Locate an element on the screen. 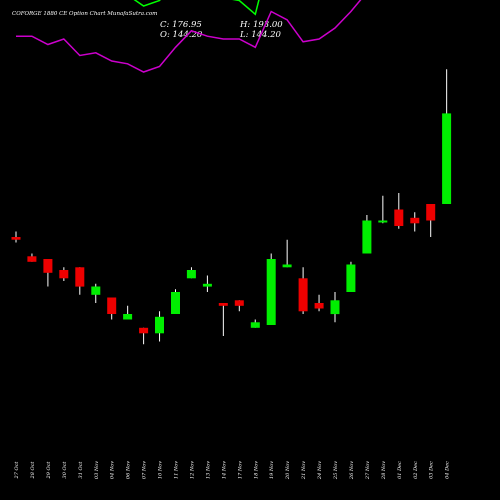  close-value: C: 176.95 is located at coordinates (181, 25).